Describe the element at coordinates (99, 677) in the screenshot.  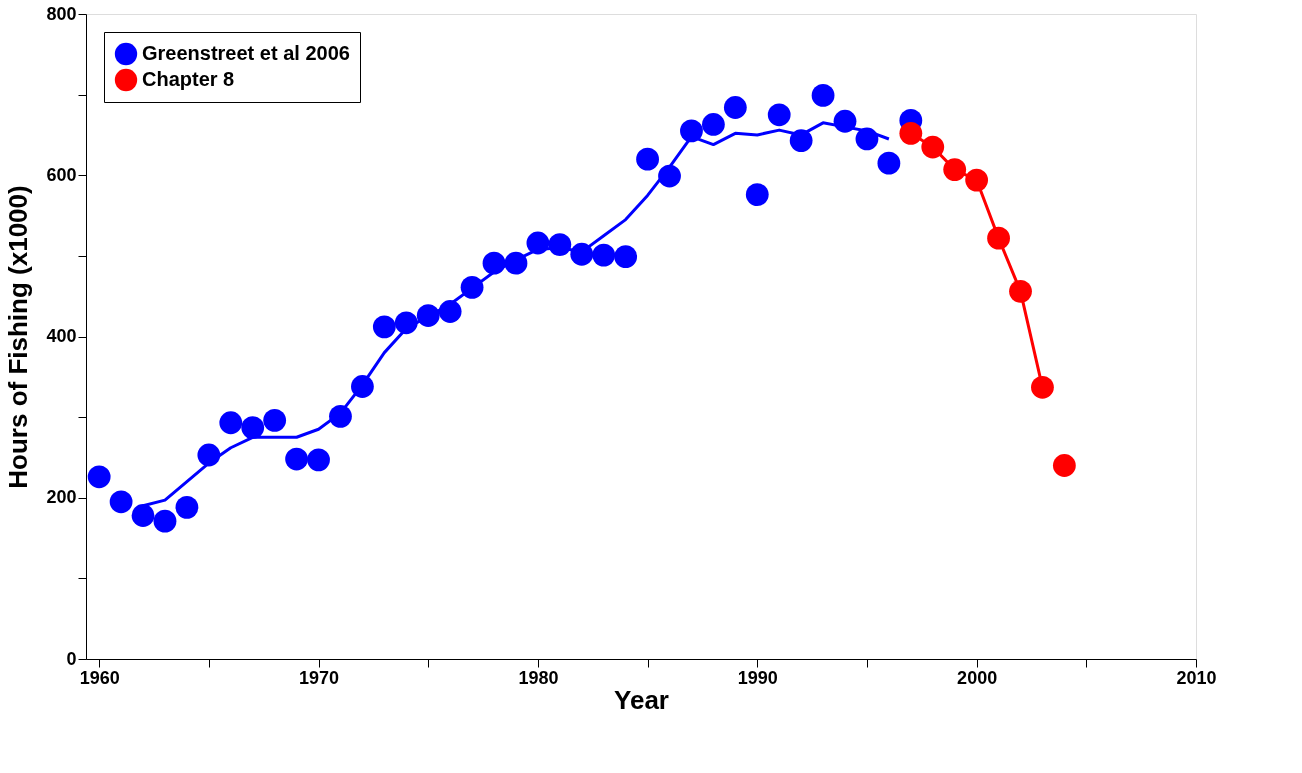
I see `x-tick-label: 1960` at that location.